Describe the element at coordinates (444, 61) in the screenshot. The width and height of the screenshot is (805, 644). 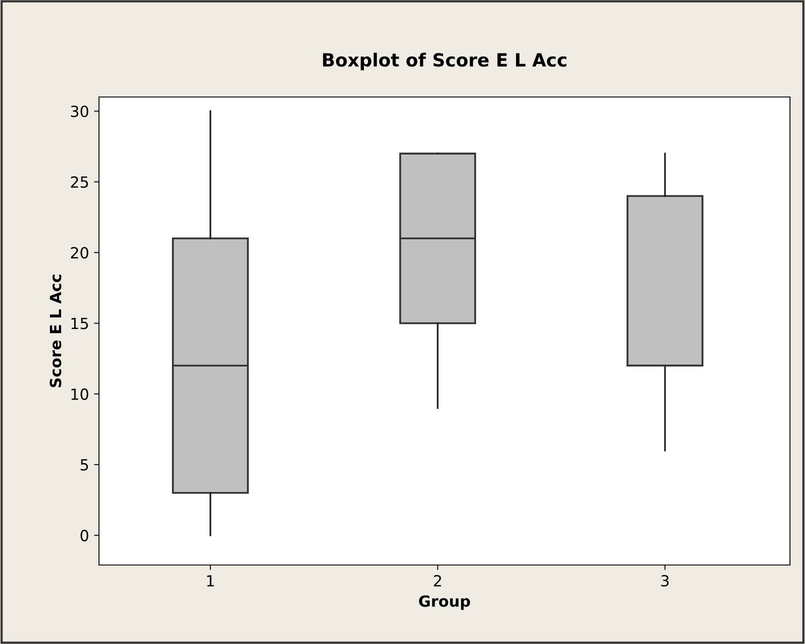
I see `chart-title: Boxplot of Score E L Acc` at that location.